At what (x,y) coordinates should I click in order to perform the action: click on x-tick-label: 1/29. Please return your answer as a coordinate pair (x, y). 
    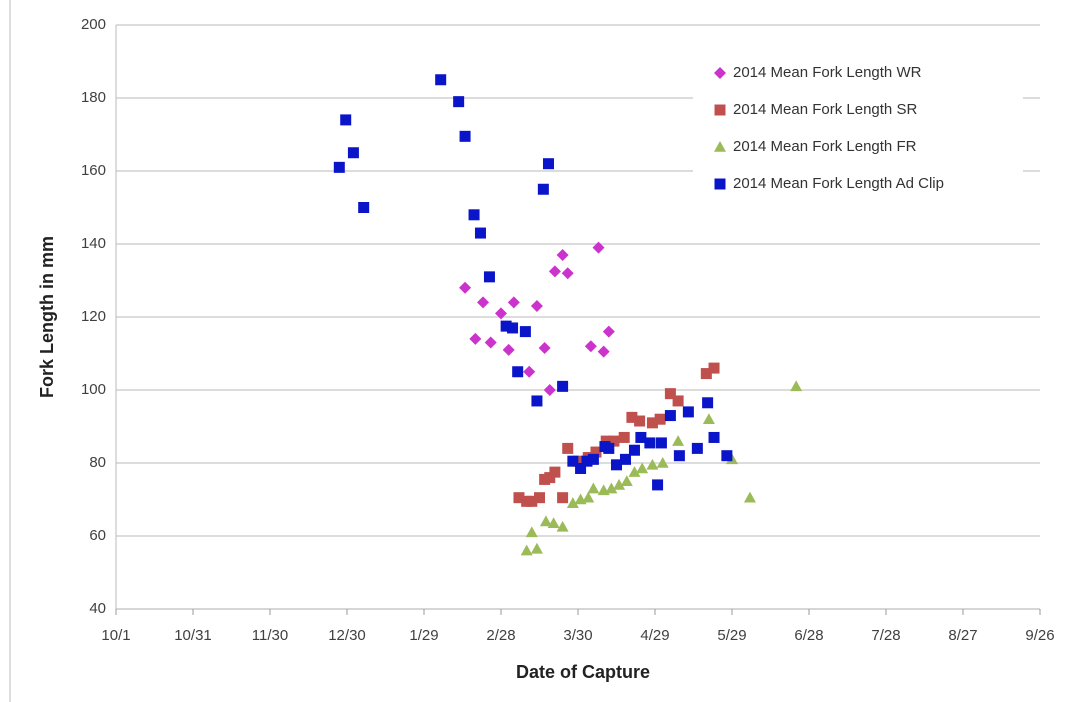
    Looking at the image, I should click on (423, 635).